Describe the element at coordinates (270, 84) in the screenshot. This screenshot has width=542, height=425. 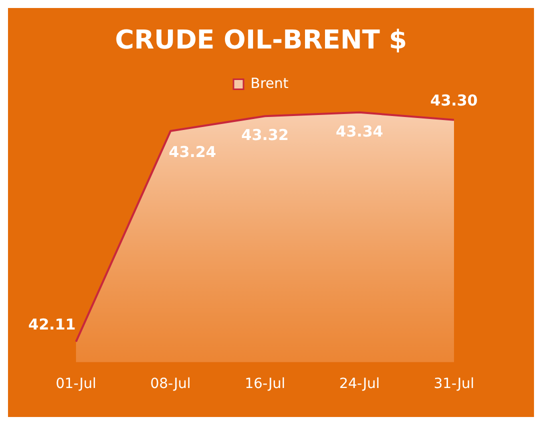
I see `legend-label: Brent` at that location.